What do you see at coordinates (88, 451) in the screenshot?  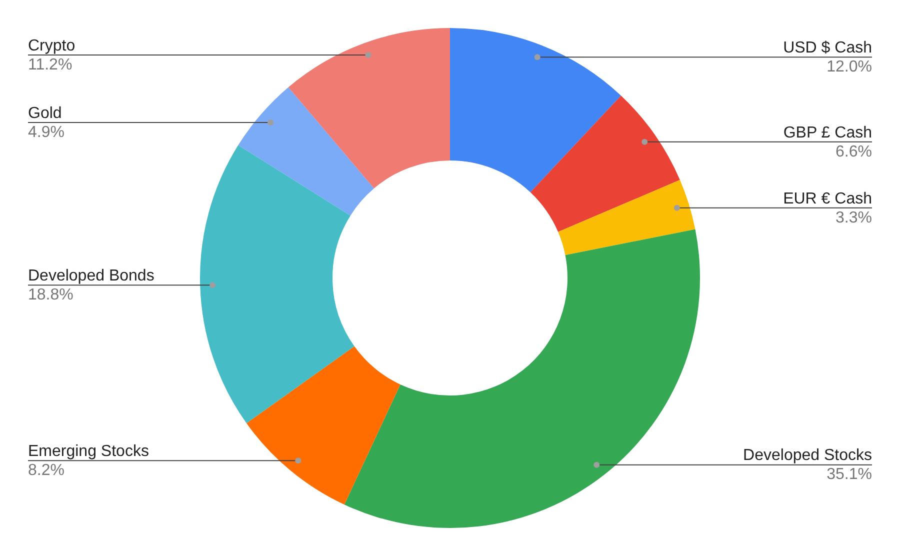 I see `slice-label: Emerging Stocks` at bounding box center [88, 451].